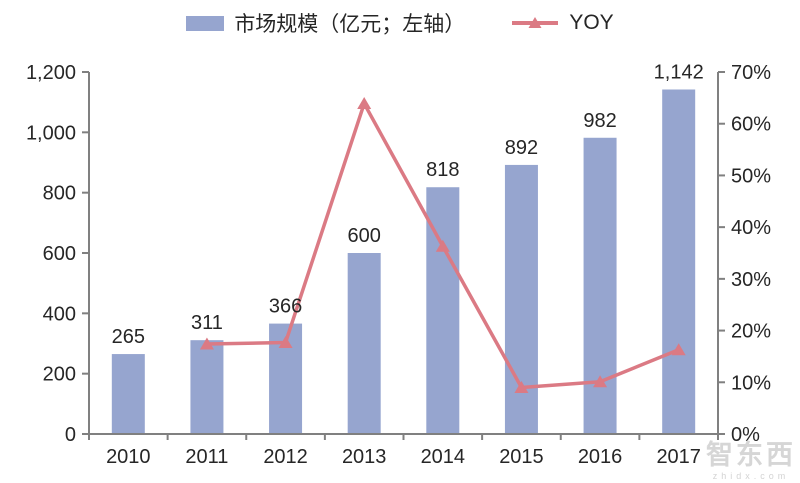 Image resolution: width=800 pixels, height=483 pixels. I want to click on x-axis-label: 2017, so click(678, 457).